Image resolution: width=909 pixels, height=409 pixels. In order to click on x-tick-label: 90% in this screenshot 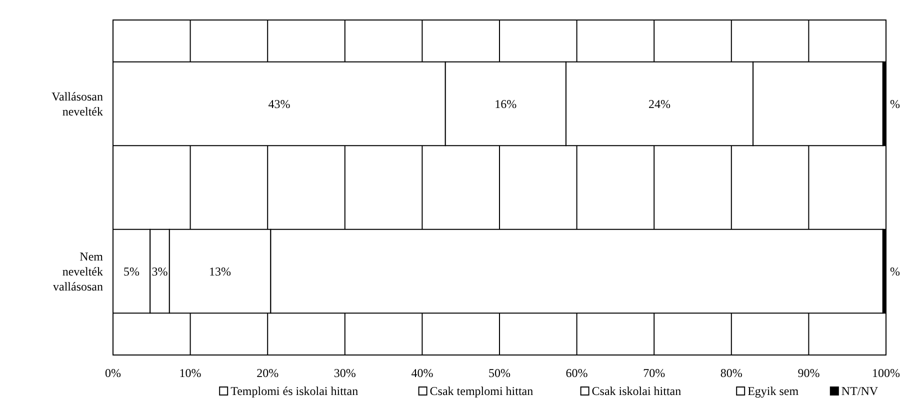, I will do `click(809, 373)`.